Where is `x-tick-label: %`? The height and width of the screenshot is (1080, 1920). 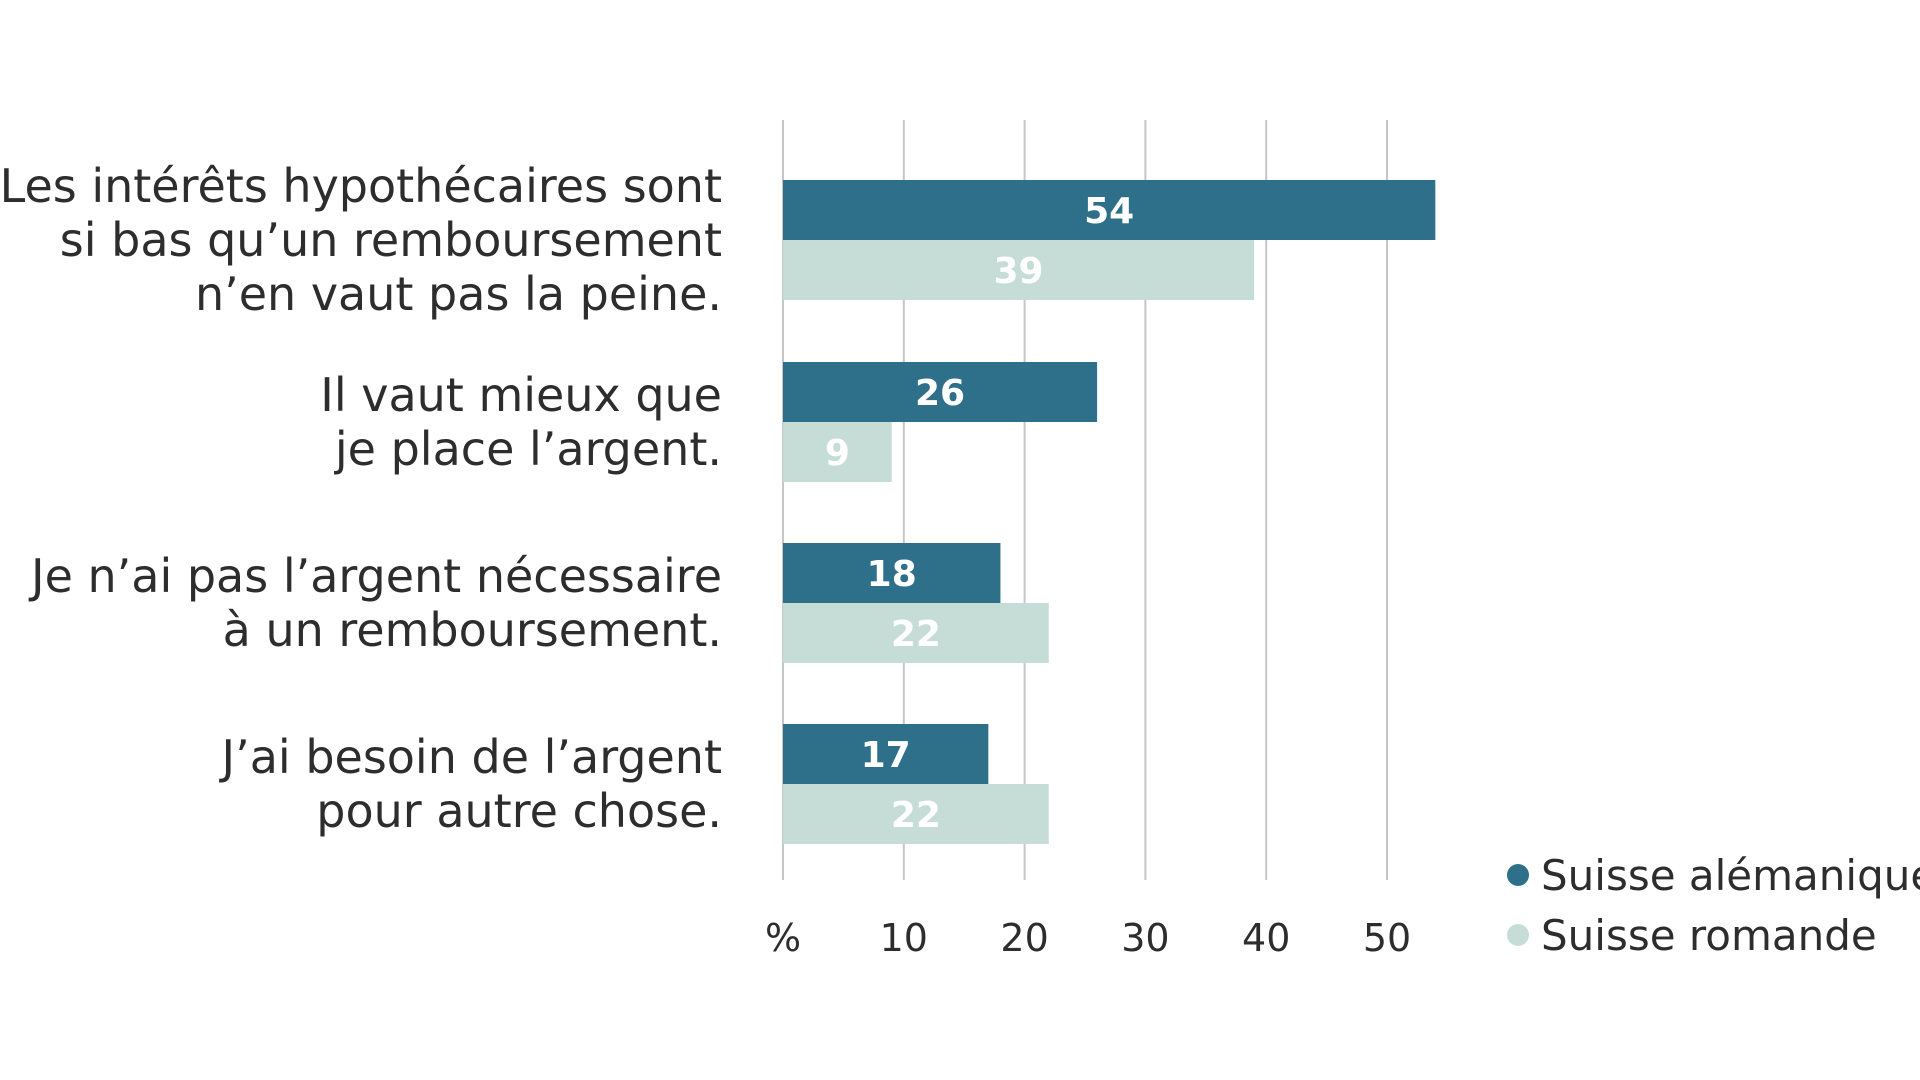
x-tick-label: % is located at coordinates (783, 938).